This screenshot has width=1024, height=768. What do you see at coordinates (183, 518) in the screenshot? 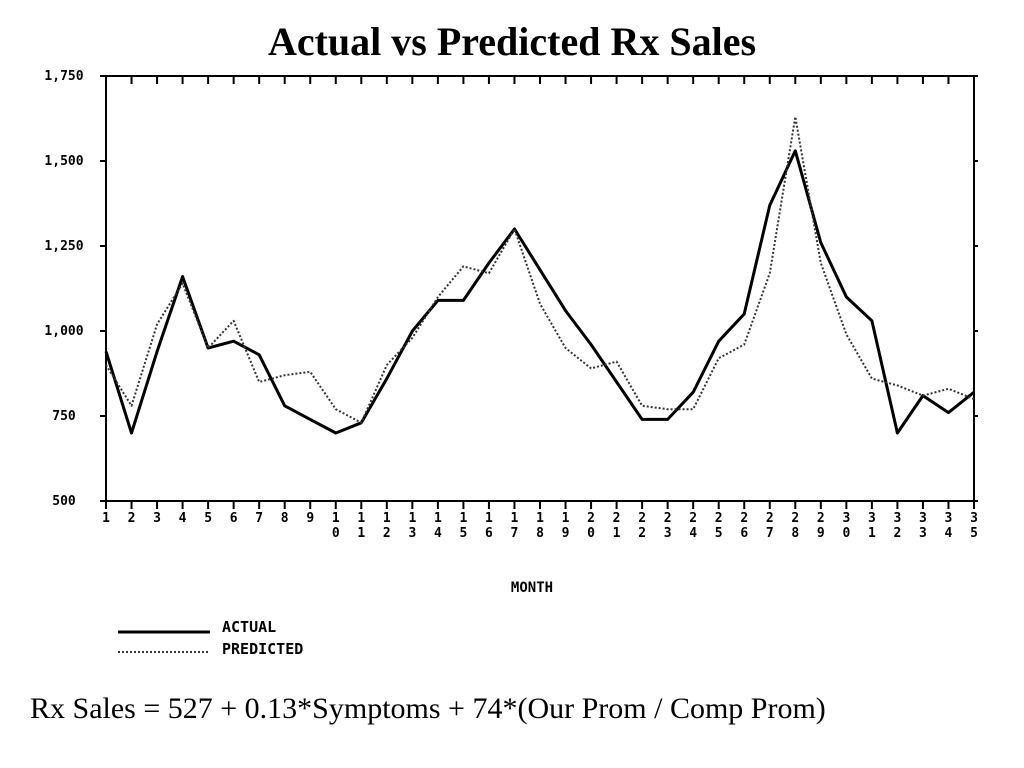
I see `x-tick-label: 4` at bounding box center [183, 518].